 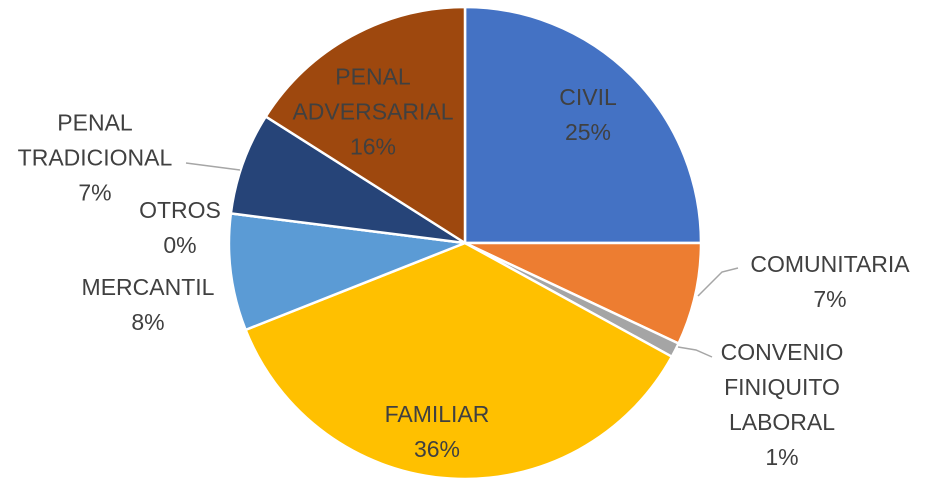 I want to click on value-label: 36%, so click(x=437, y=449).